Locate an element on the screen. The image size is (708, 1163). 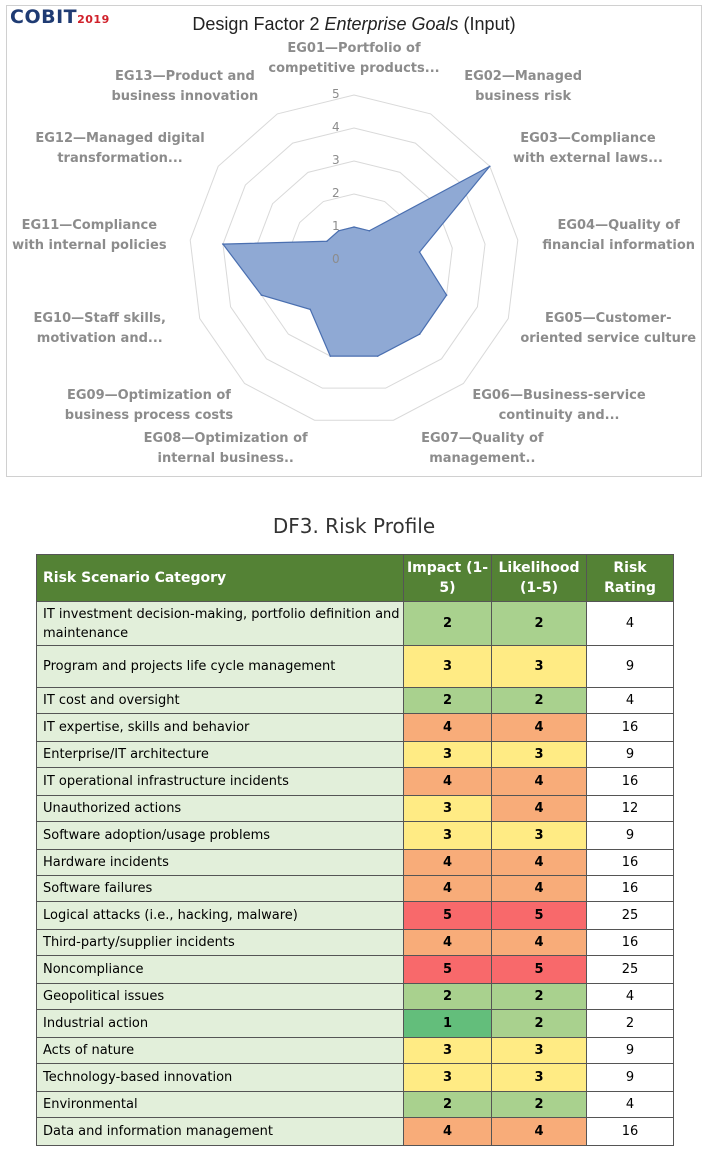
risk-category-cell: IT operational infrastructure incidents is located at coordinates (220, 781).